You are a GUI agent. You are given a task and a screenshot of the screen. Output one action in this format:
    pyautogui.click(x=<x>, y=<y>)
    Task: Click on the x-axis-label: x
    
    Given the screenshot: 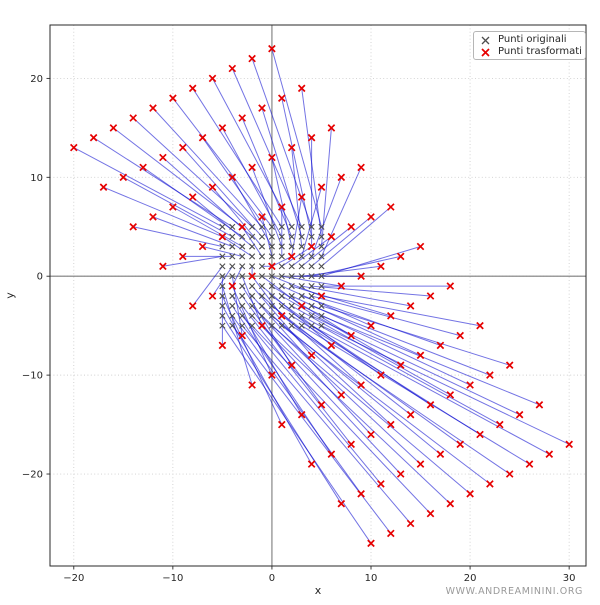 What is the action you would take?
    pyautogui.click(x=318, y=590)
    